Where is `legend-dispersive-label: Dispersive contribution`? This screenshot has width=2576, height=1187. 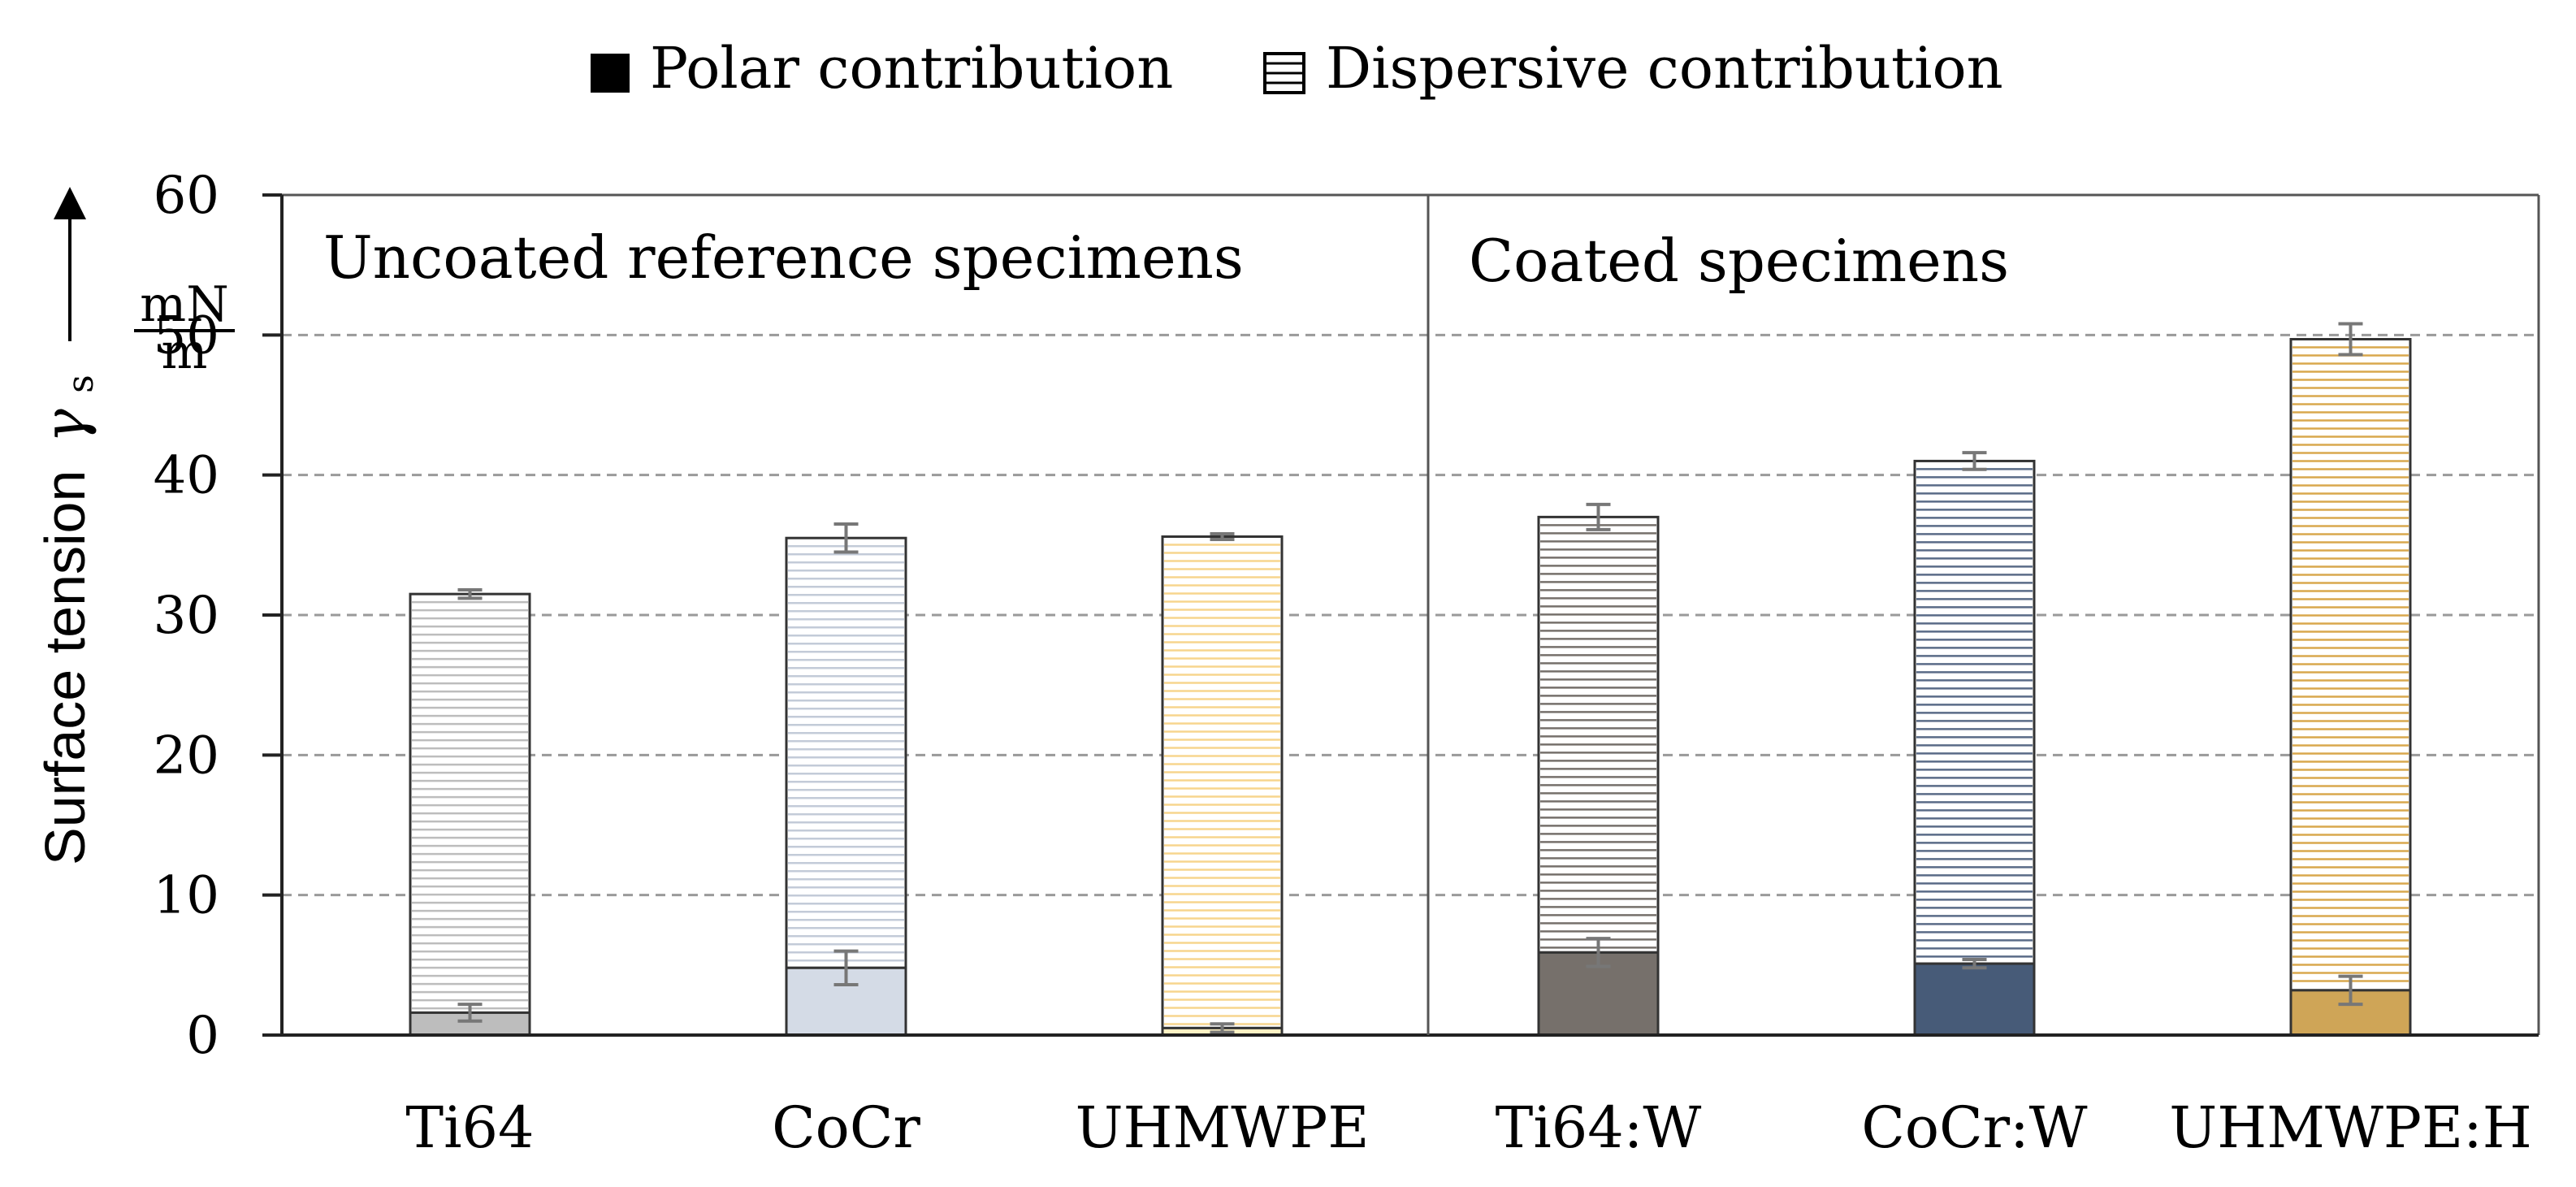
legend-dispersive-label: Dispersive contribution is located at coordinates (1665, 68).